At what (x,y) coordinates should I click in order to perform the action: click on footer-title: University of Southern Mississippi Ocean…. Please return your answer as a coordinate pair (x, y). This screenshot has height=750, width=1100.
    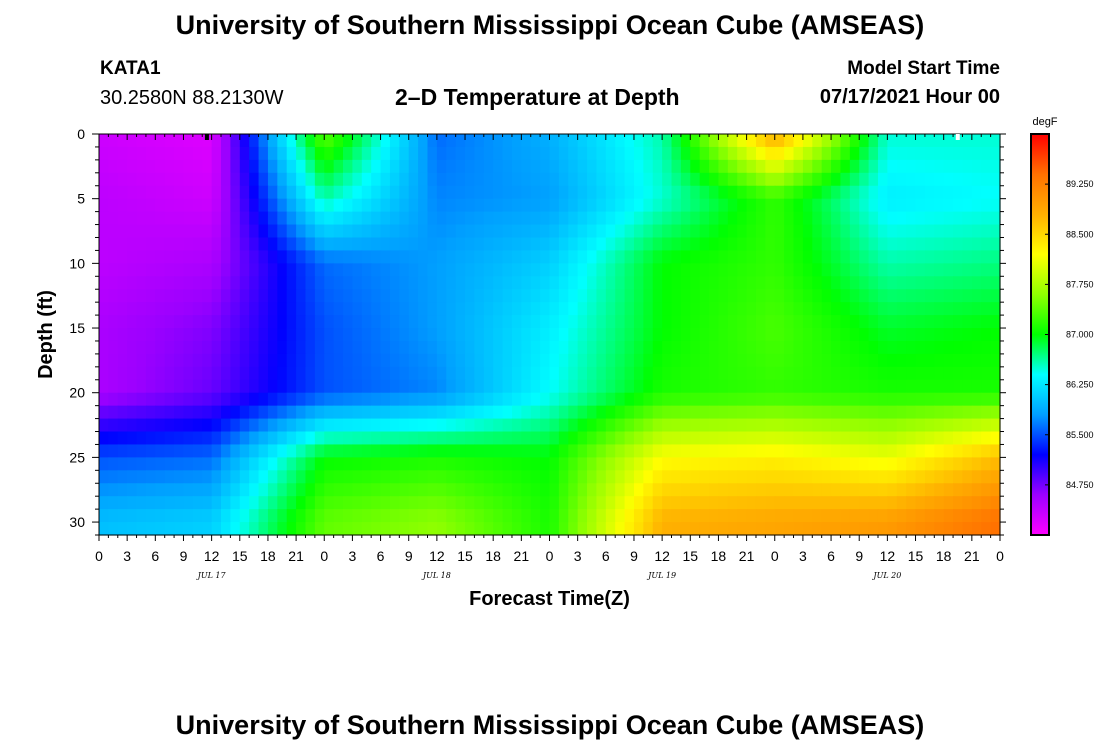
    Looking at the image, I should click on (550, 725).